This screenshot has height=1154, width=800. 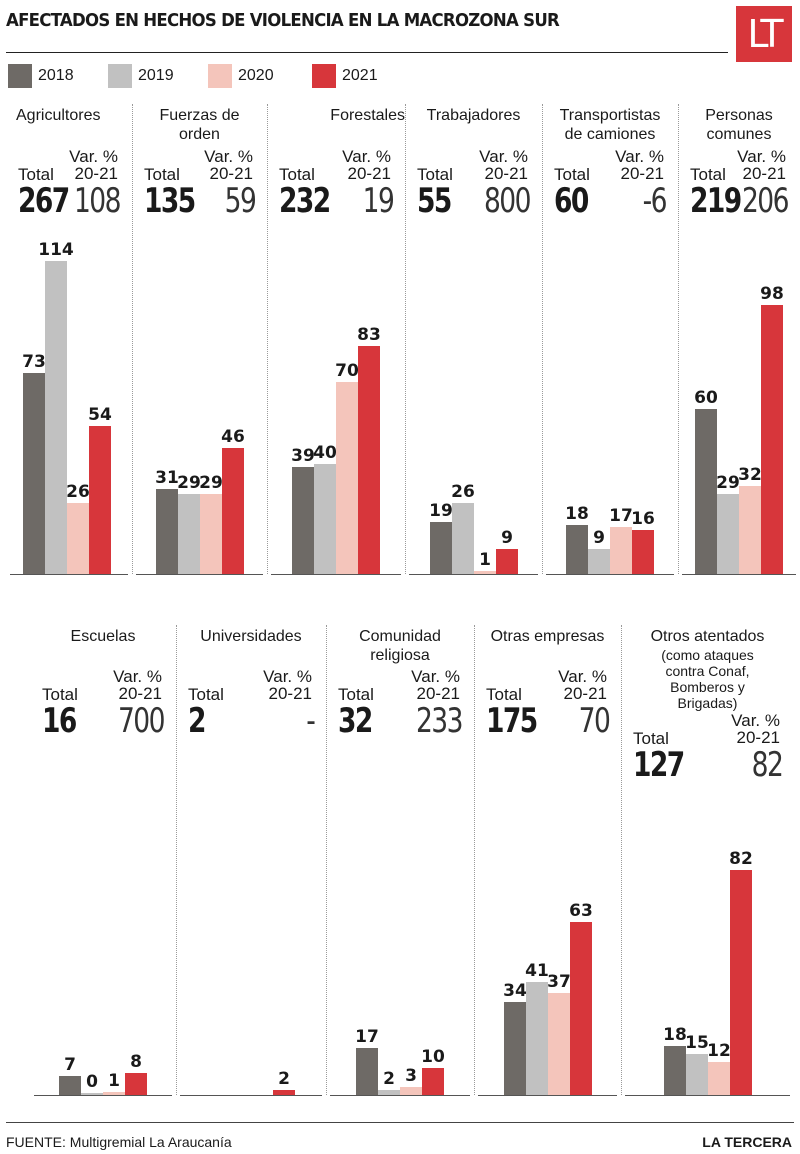 What do you see at coordinates (659, 765) in the screenshot?
I see `total-value: 127` at bounding box center [659, 765].